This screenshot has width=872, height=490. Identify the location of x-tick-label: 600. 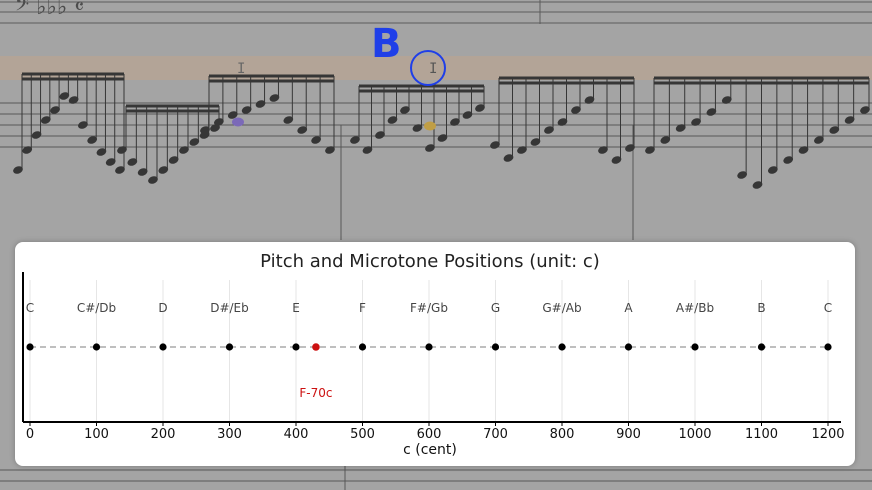
(429, 434).